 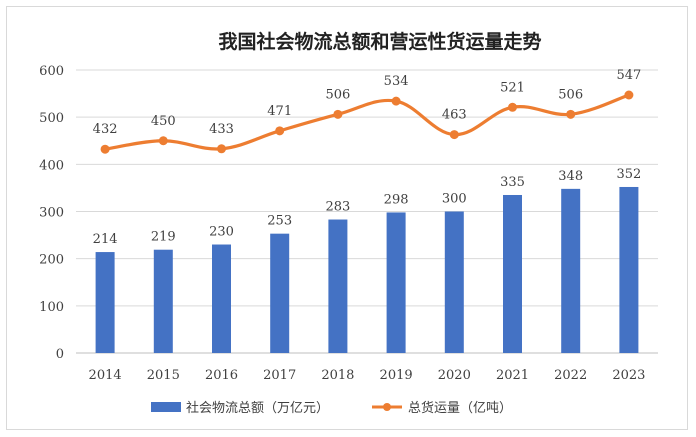 I want to click on line-data-label: 450, so click(x=163, y=121).